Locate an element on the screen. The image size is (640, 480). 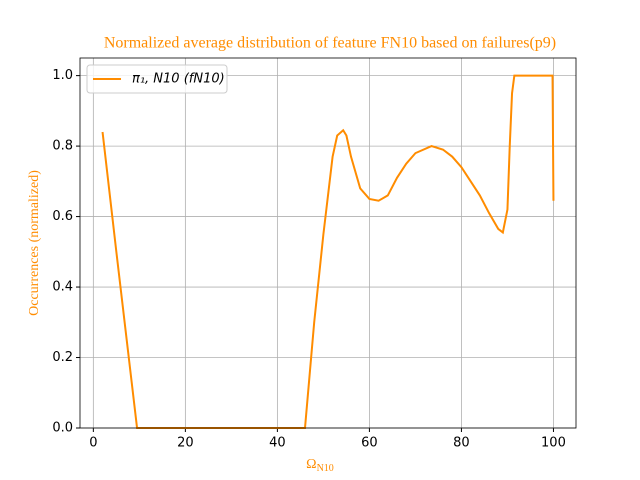
x-label-base: Ω is located at coordinates (311, 464).